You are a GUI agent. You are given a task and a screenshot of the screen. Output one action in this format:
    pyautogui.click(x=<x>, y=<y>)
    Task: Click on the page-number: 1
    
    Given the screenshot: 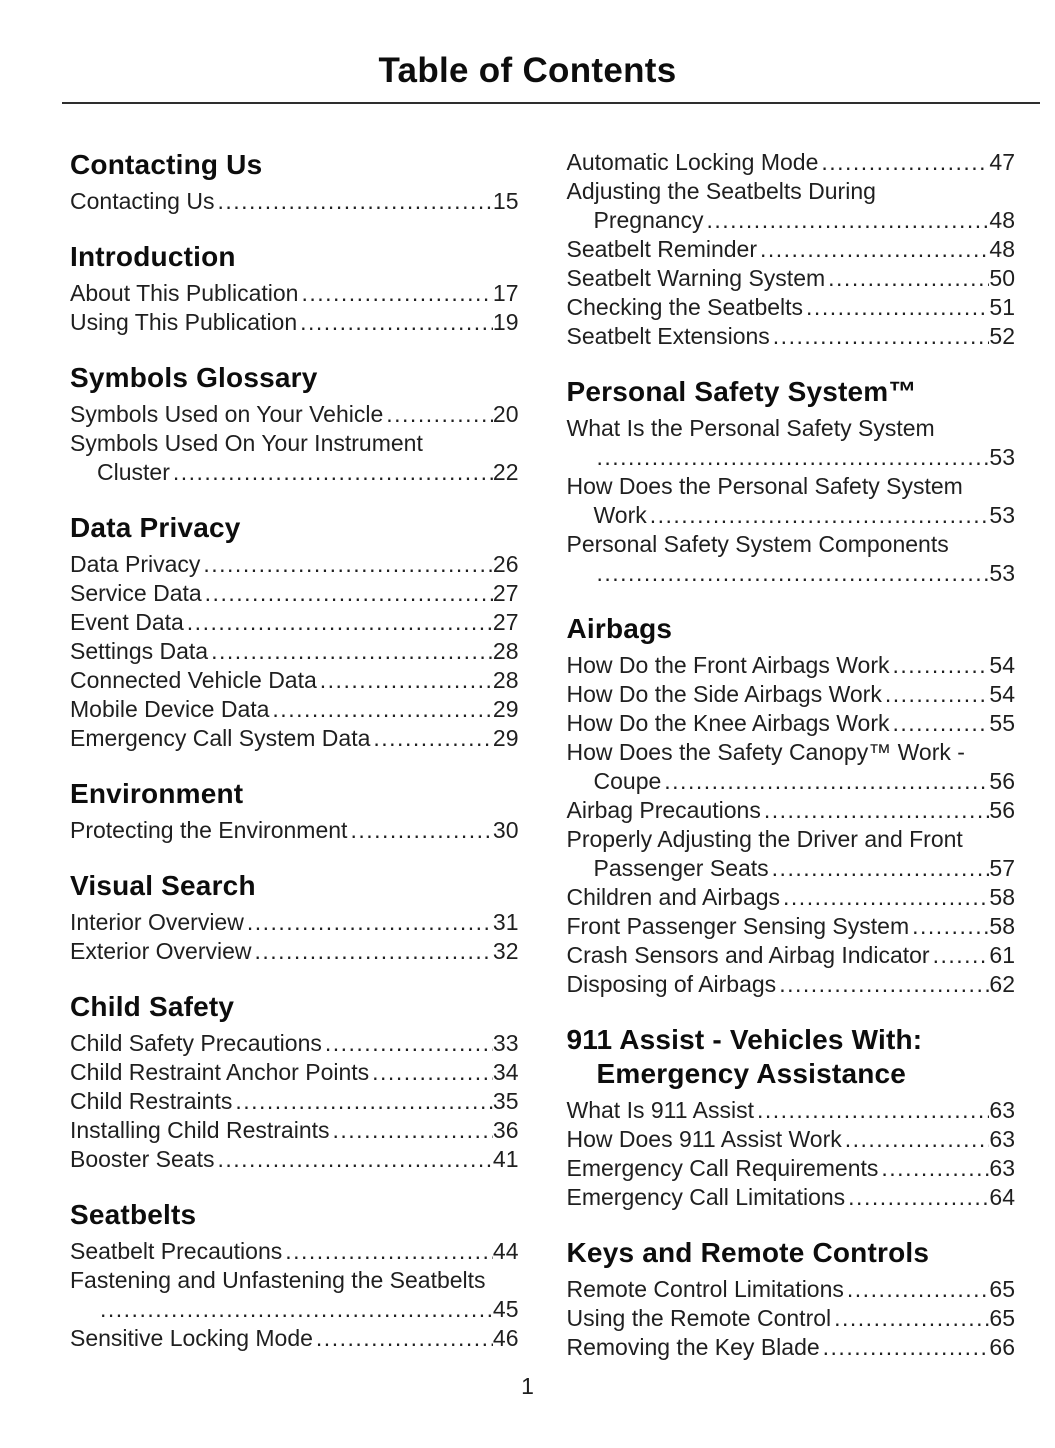 What is the action you would take?
    pyautogui.click(x=527, y=1386)
    